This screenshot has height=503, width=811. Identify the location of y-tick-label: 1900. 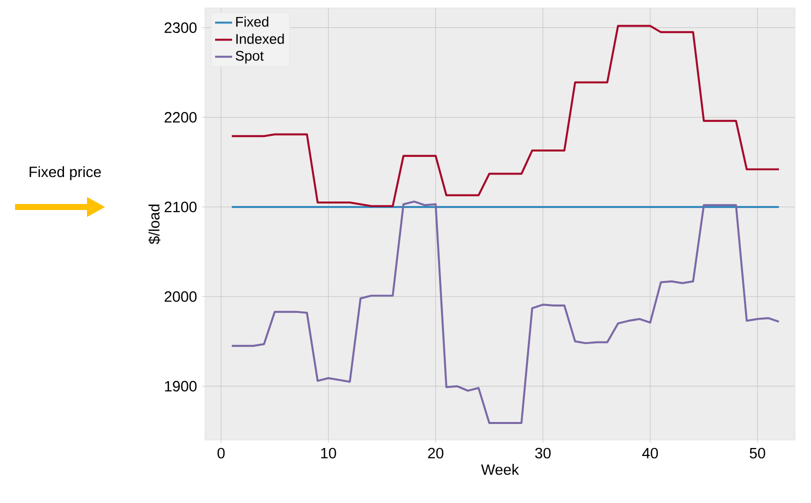
(181, 386).